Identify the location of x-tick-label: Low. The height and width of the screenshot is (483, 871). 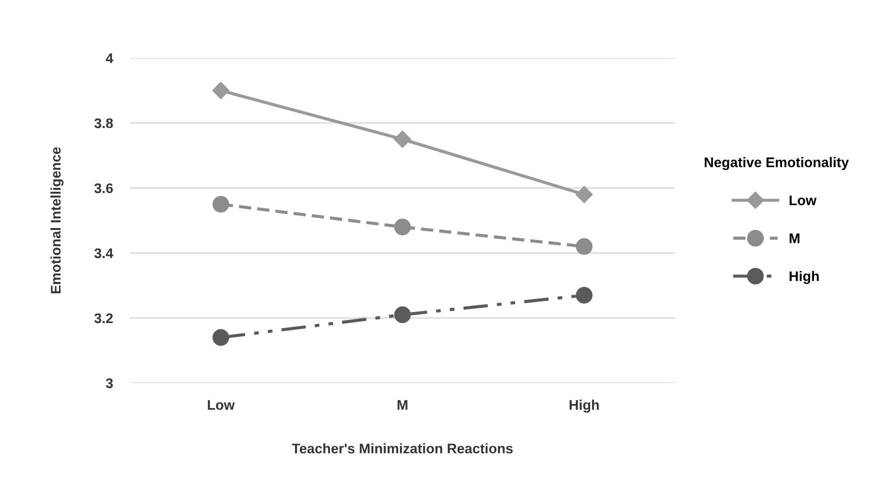
(221, 405).